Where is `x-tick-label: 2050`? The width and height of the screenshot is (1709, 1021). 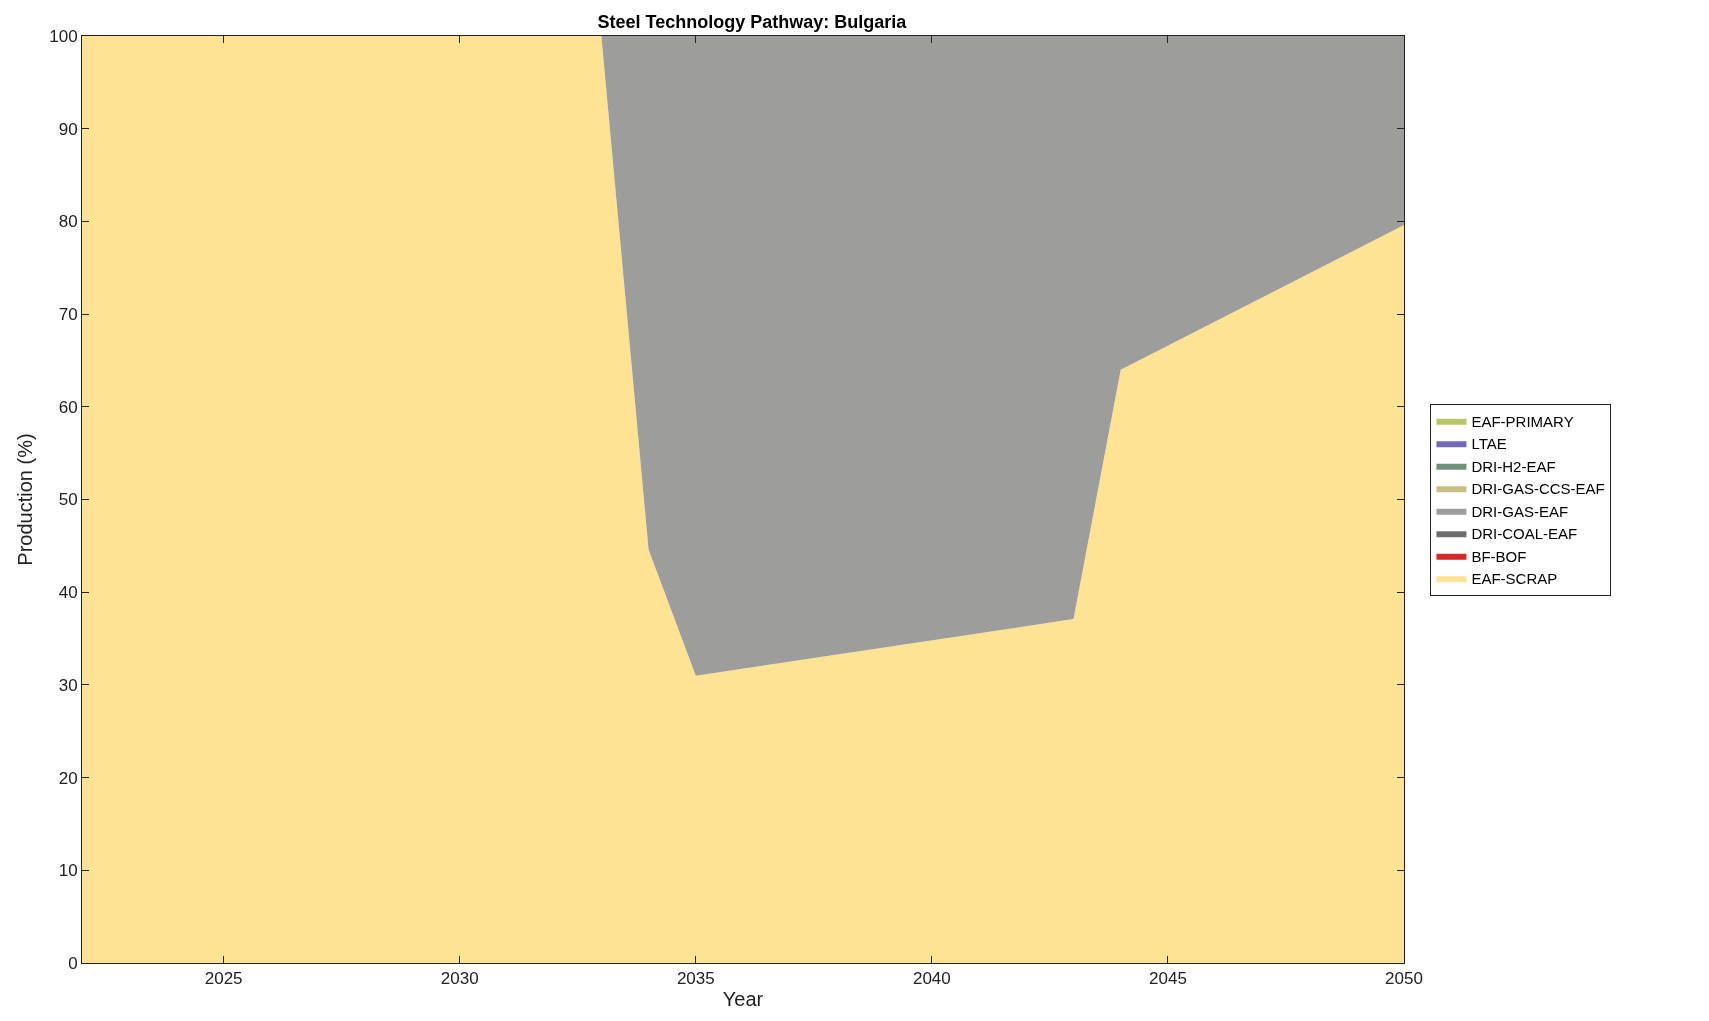
x-tick-label: 2050 is located at coordinates (1404, 979).